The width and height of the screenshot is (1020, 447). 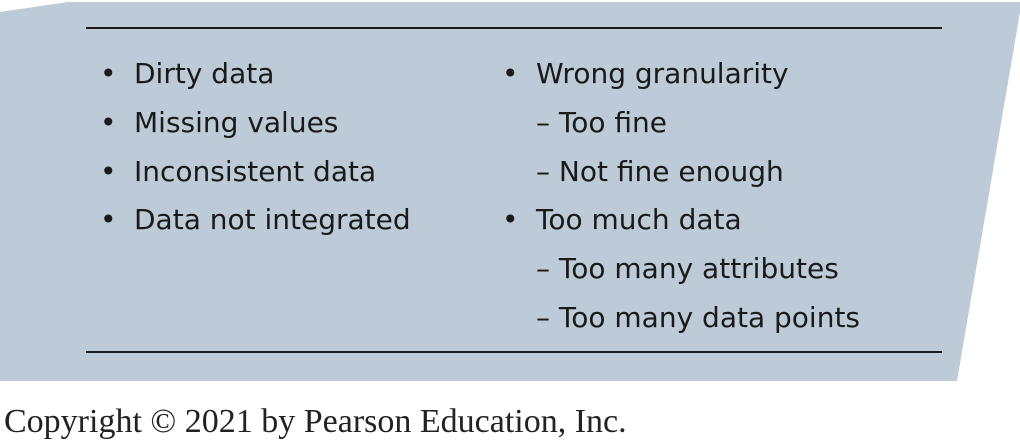 I want to click on list-item-label: Wrong granularity, so click(x=662, y=73).